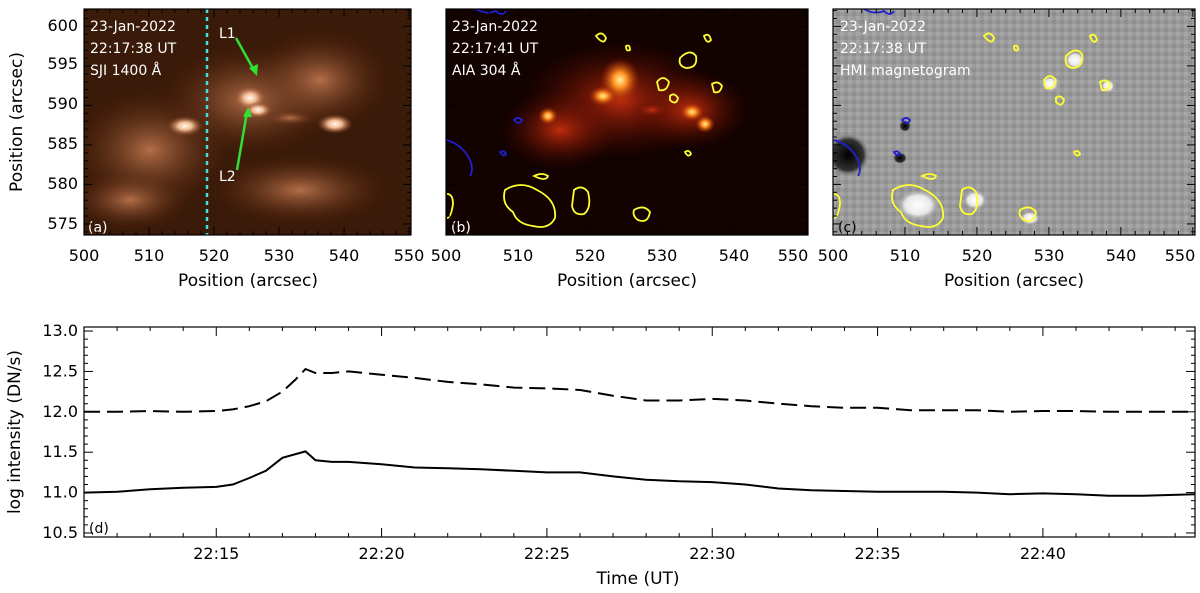 The image size is (1200, 593). What do you see at coordinates (60, 492) in the screenshot?
I see `y-tick-label: 11.0` at bounding box center [60, 492].